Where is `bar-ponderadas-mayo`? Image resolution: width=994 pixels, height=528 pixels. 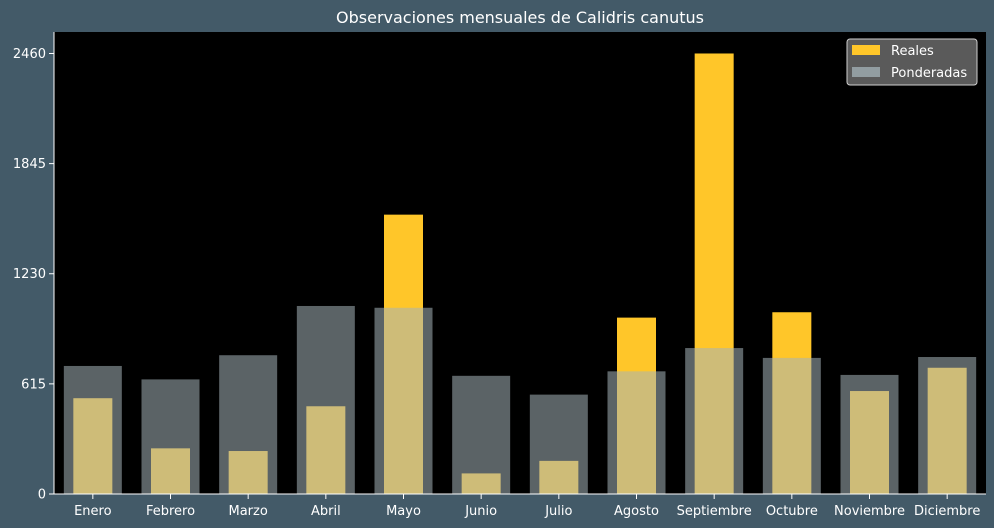
bar-ponderadas-mayo is located at coordinates (403, 400).